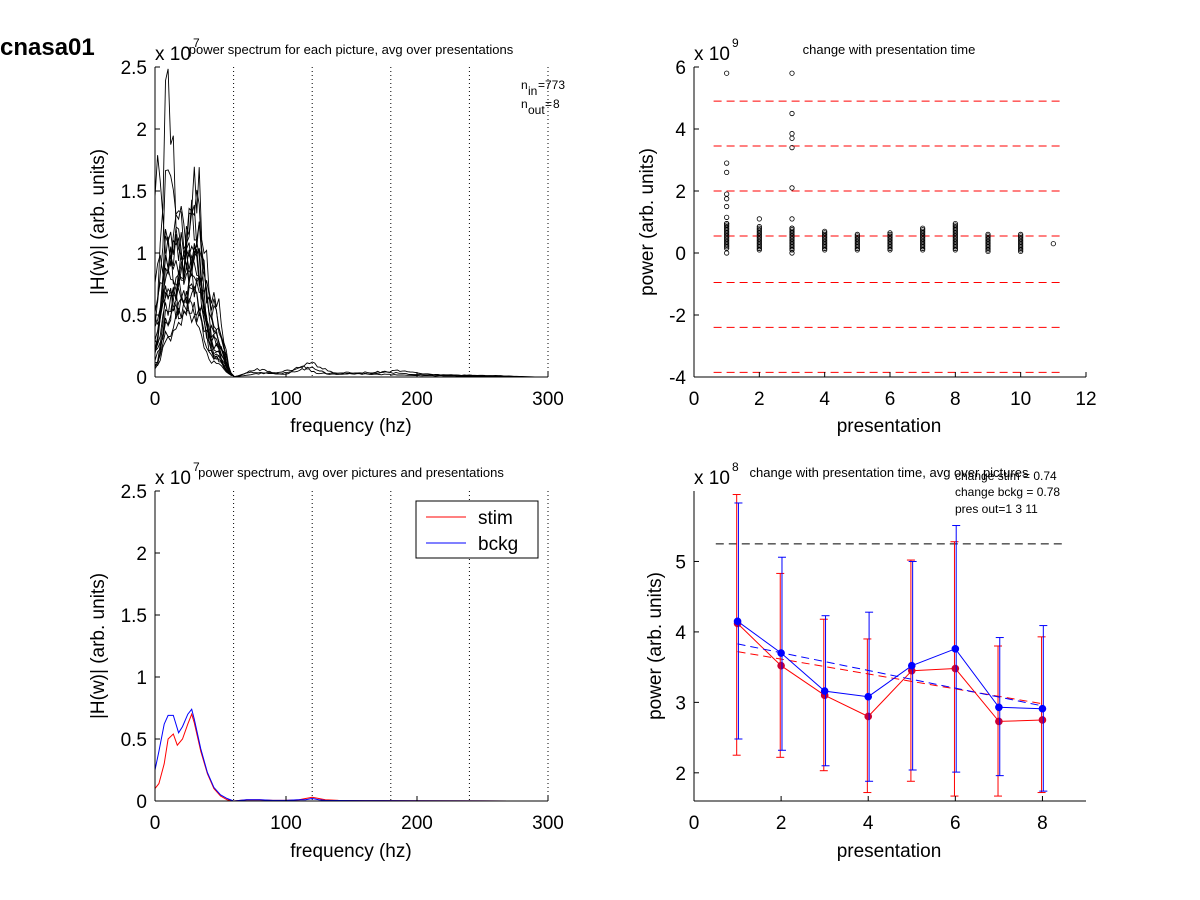  What do you see at coordinates (1006, 476) in the screenshot?
I see `p4-annotation-change-stim: change stim = 0.74` at bounding box center [1006, 476].